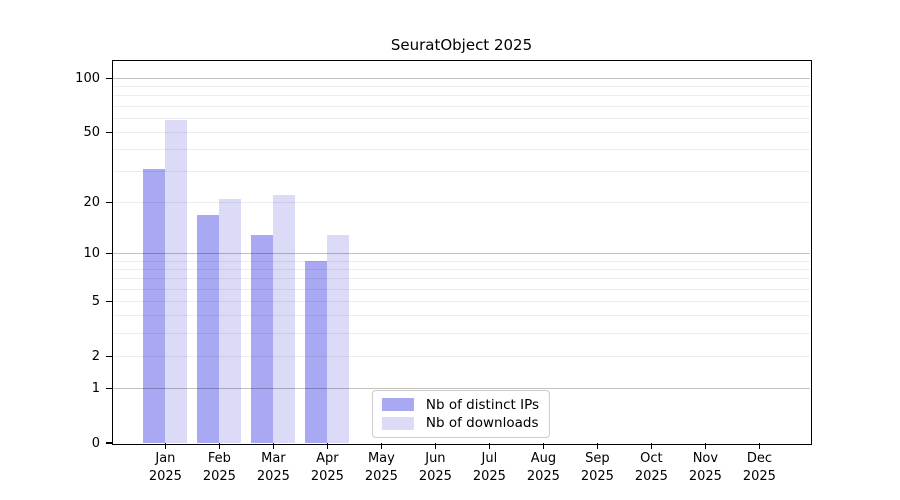  Describe the element at coordinates (597, 446) in the screenshot. I see `x-tick-sep` at that location.